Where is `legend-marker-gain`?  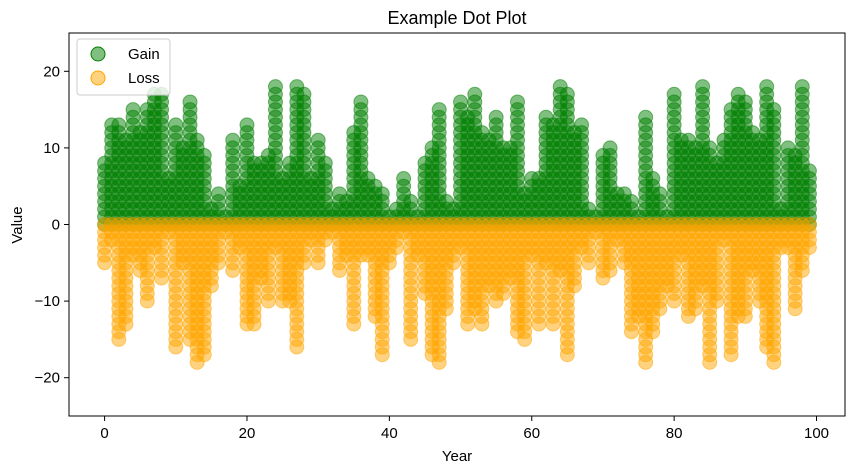 legend-marker-gain is located at coordinates (98, 54).